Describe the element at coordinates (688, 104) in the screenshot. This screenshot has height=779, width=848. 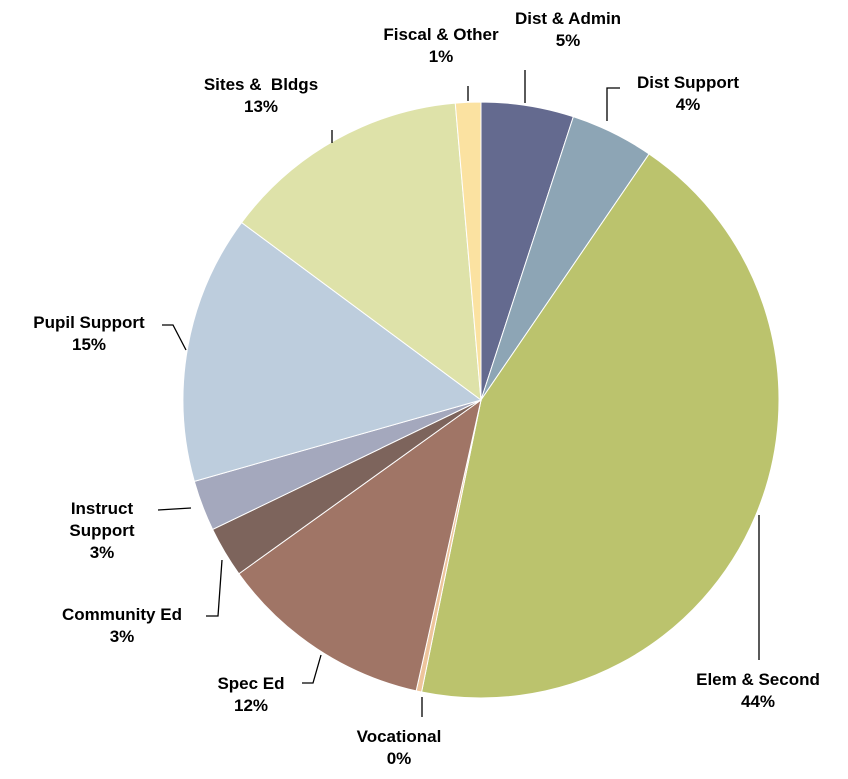
I see `label-percent-dist-support: 4%` at that location.